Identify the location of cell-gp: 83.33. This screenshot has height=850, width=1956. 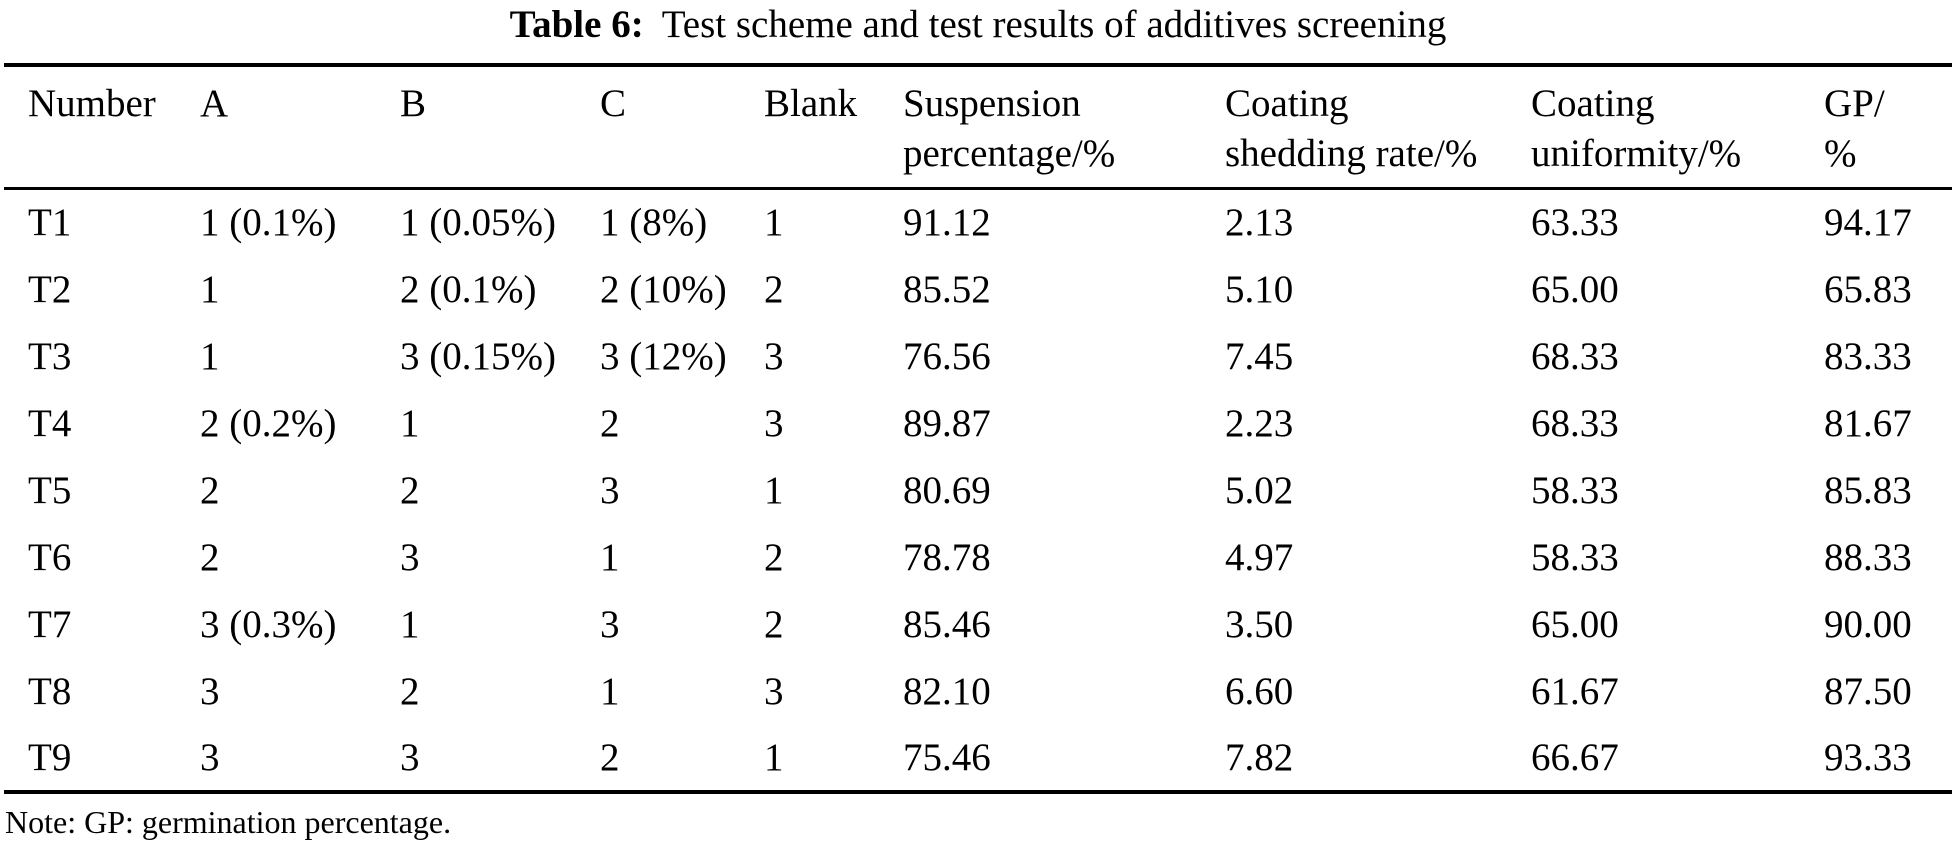
(1868, 356).